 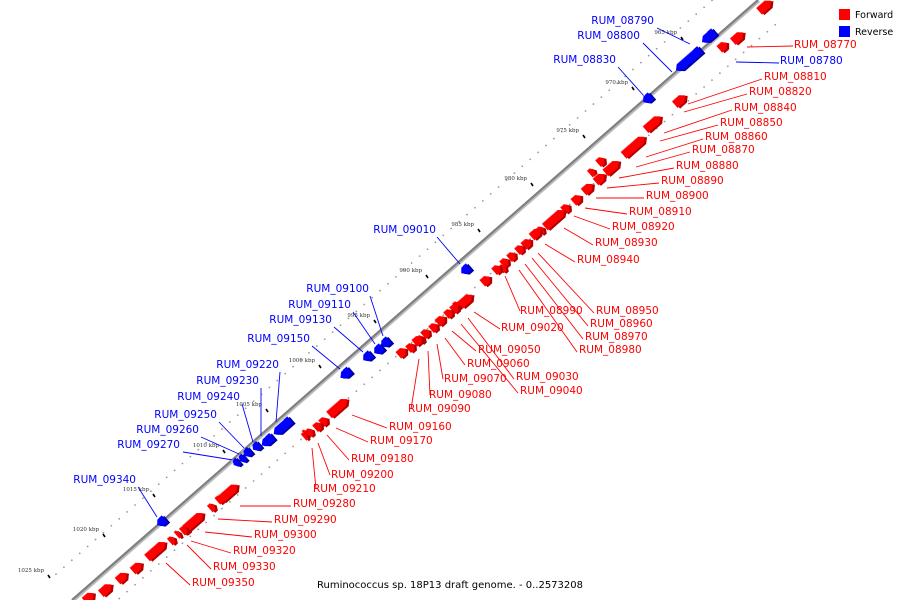 What do you see at coordinates (223, 583) in the screenshot?
I see `gene-label-rum-09350: RUM_09350` at bounding box center [223, 583].